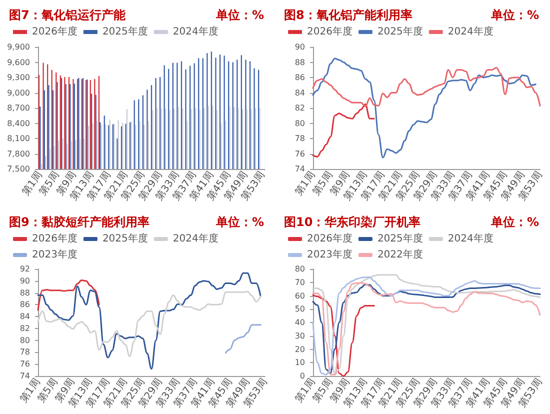 This screenshot has height=414, width=550. I want to click on y-tick-label: 92, so click(25, 269).